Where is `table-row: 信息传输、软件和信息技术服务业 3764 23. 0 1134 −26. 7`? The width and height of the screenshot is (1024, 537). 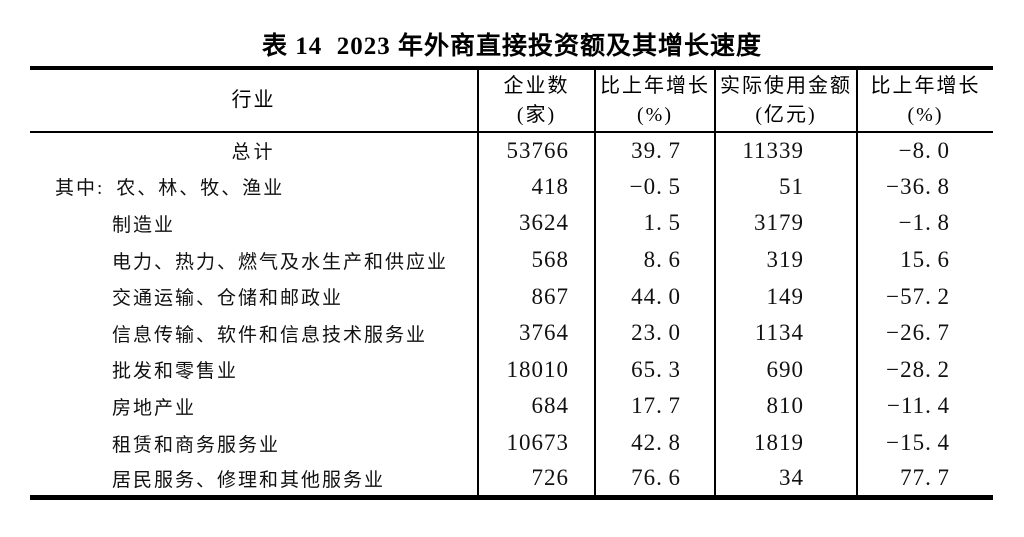 table-row: 信息传输、软件和信息技术服务业 3764 23. 0 1134 −26. 7 is located at coordinates (511, 333).